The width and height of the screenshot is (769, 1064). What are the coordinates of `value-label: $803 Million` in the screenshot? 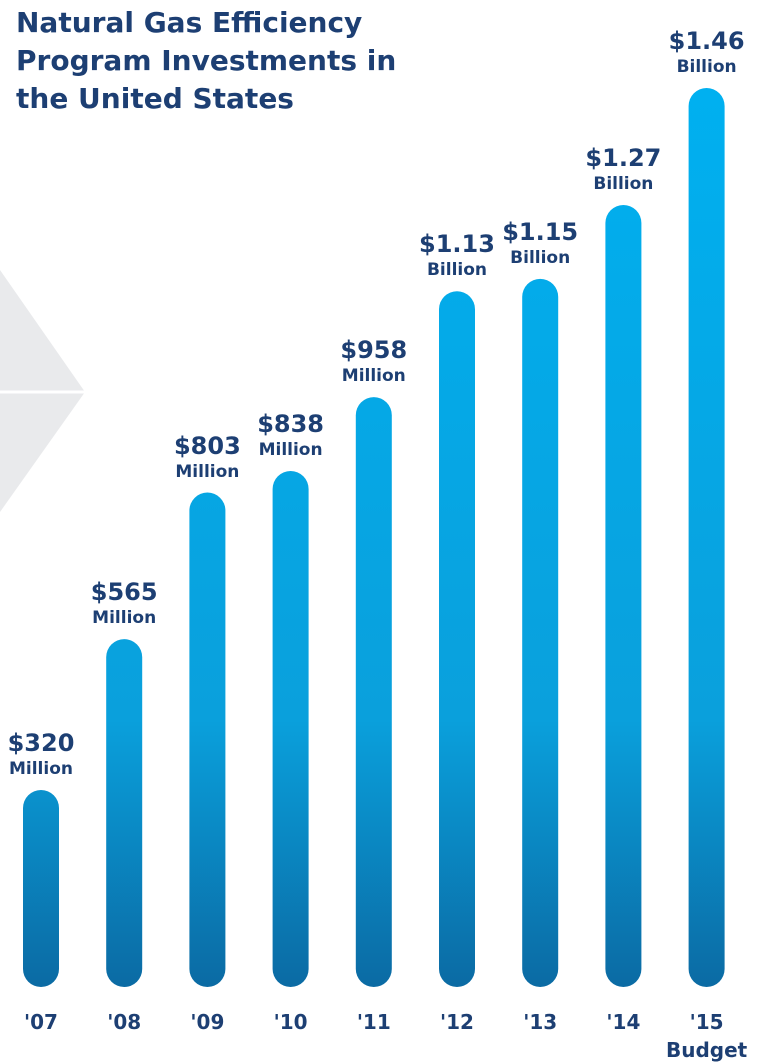 It's located at (207, 456).